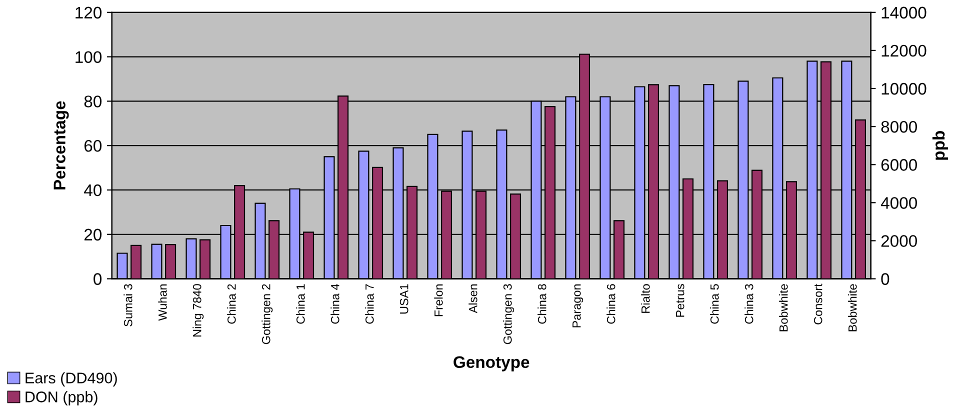 The width and height of the screenshot is (973, 413). I want to click on y2-tick-label: 12000, so click(904, 50).